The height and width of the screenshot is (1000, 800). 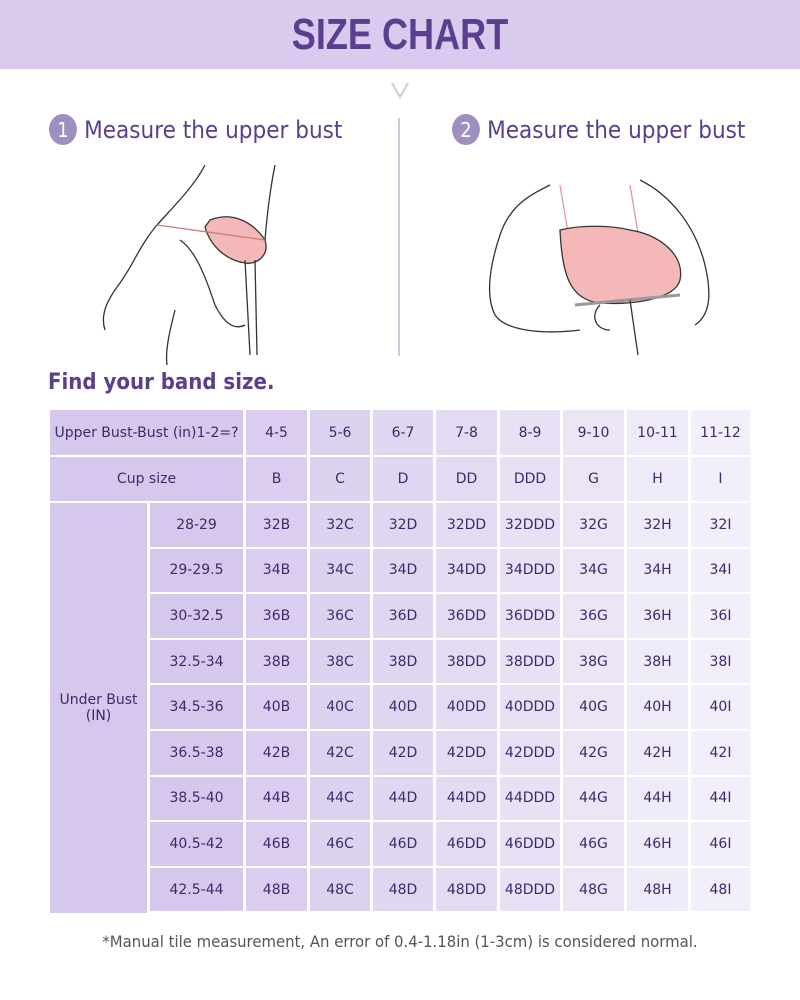 What do you see at coordinates (466, 661) in the screenshot?
I see `size-cell: 38DD` at bounding box center [466, 661].